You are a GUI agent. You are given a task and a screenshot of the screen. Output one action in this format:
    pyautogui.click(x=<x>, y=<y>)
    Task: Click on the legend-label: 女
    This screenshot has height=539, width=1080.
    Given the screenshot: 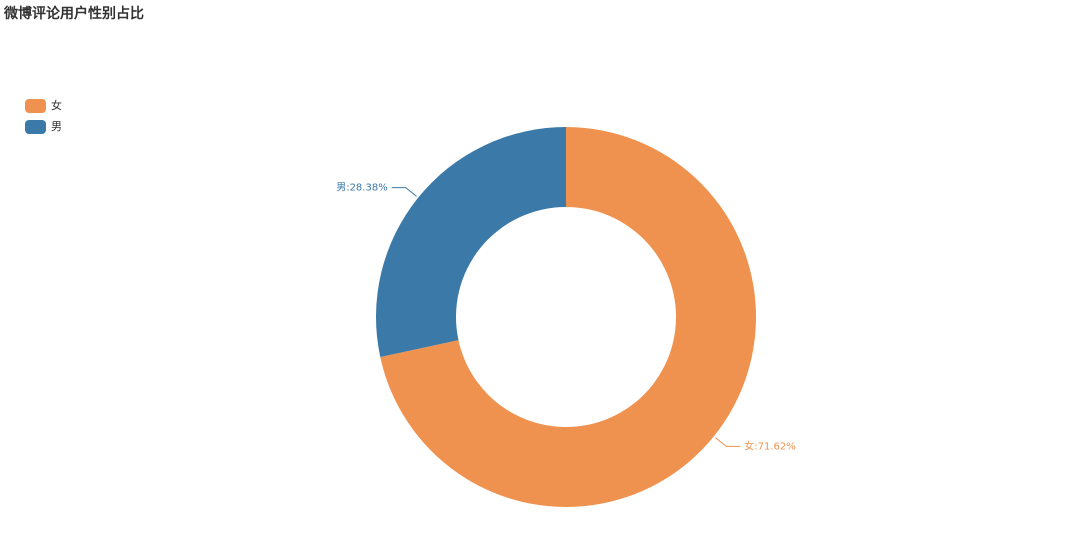 What is the action you would take?
    pyautogui.click(x=56, y=105)
    